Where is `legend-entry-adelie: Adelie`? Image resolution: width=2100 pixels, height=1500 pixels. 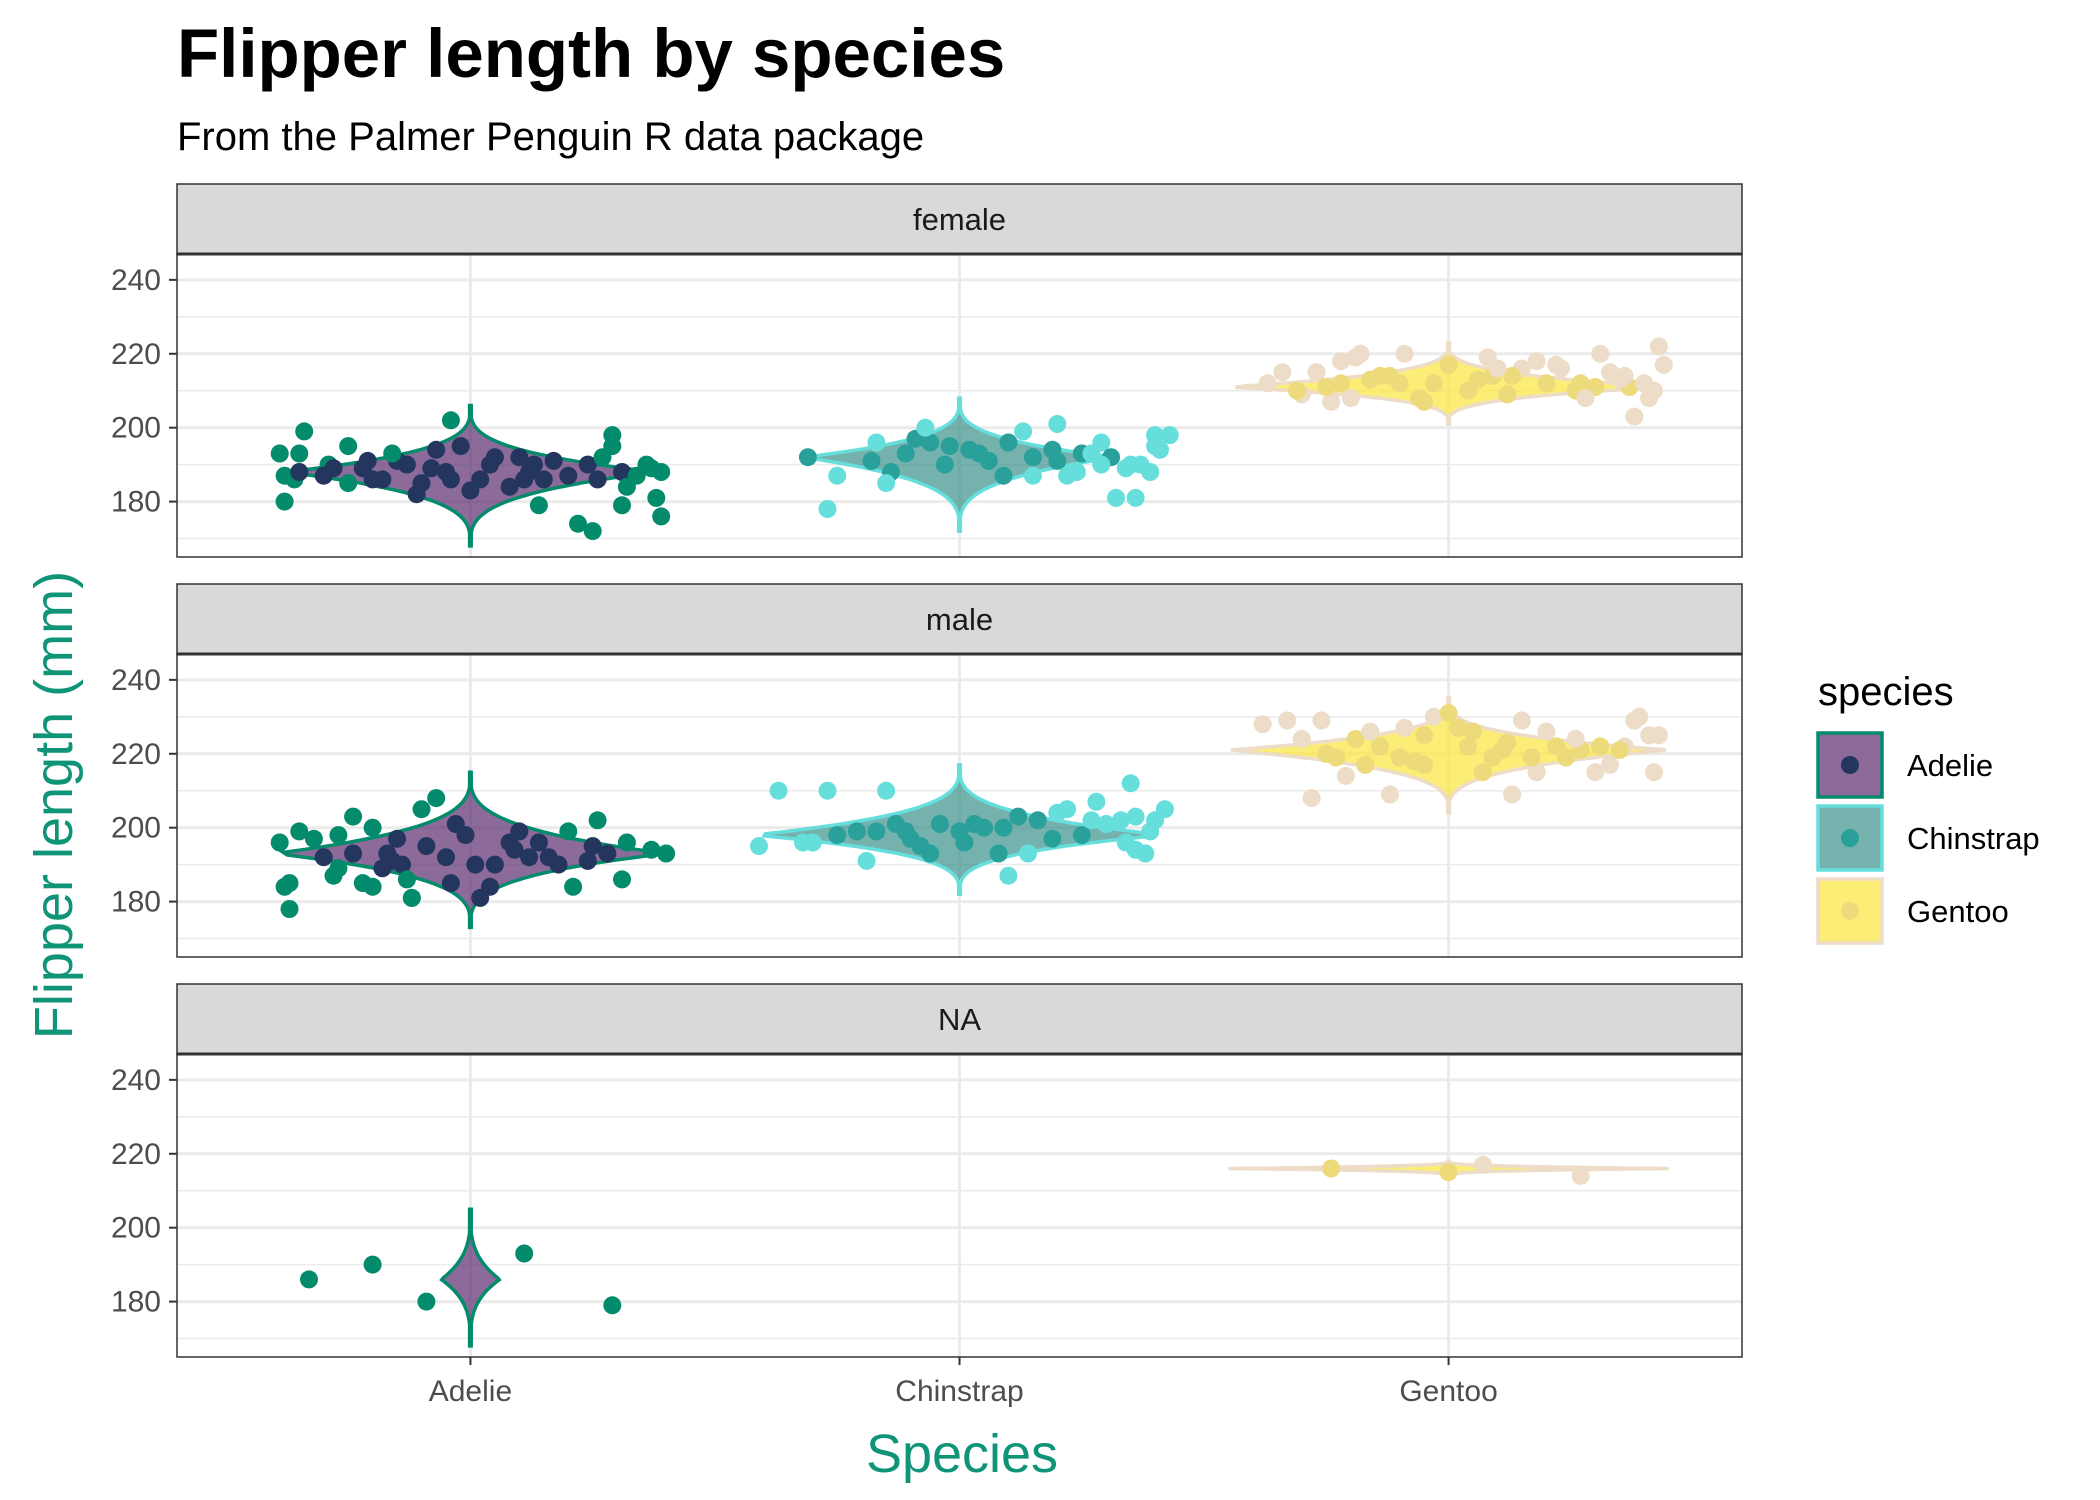
legend-entry-adelie: Adelie is located at coordinates (1904, 765).